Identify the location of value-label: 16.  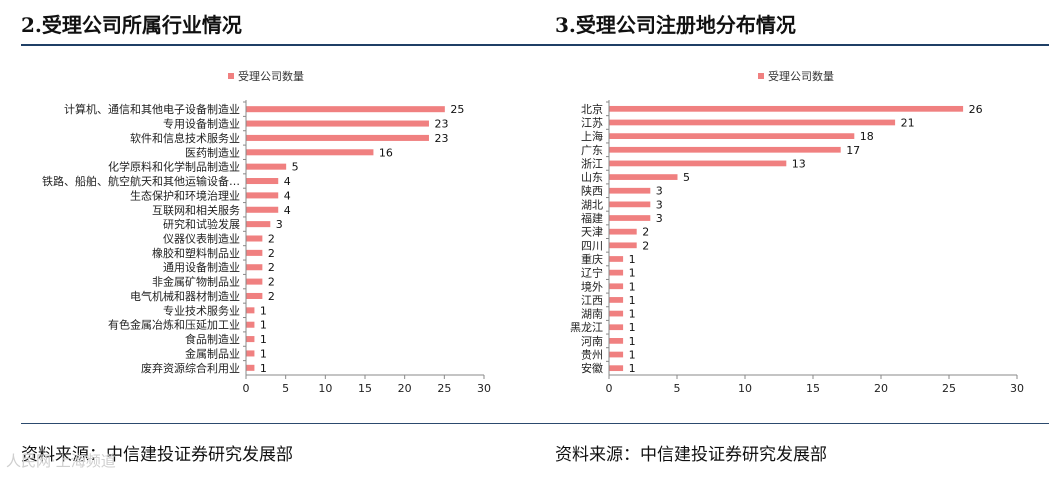
(386, 152).